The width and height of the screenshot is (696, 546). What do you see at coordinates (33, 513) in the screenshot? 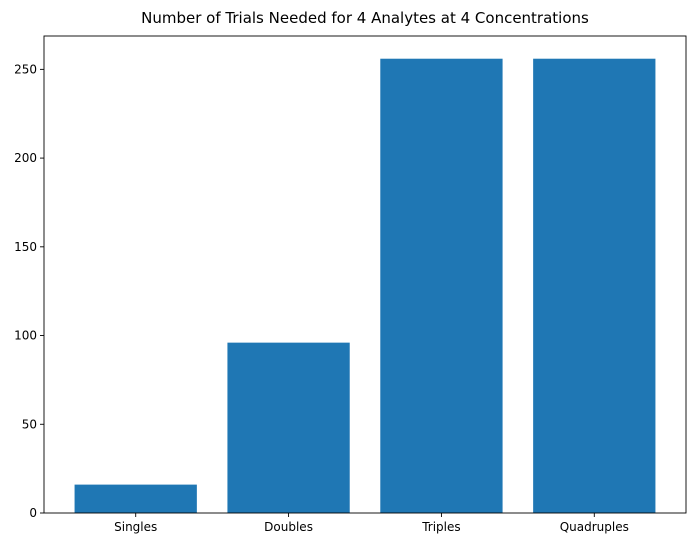
I see `y-tick-label: 0` at bounding box center [33, 513].